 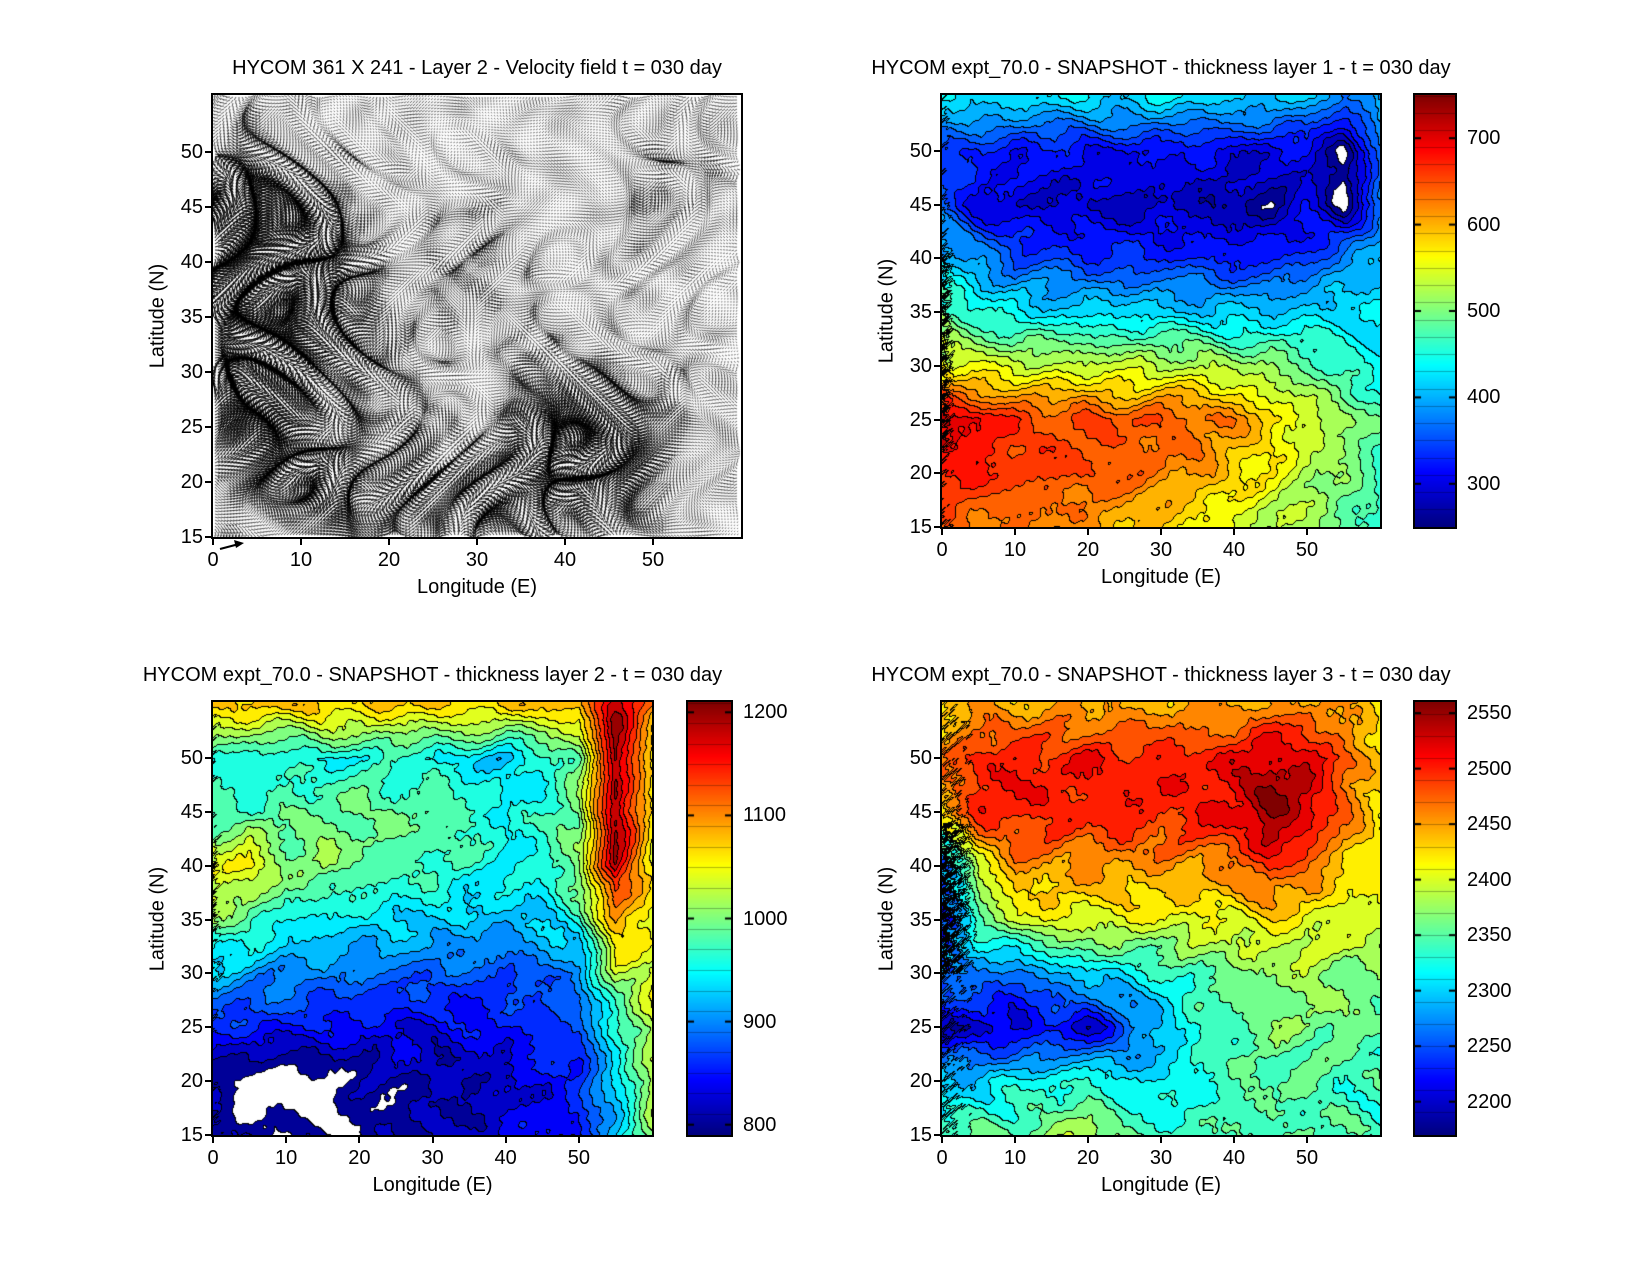 I want to click on colorbar-tick-label: 500, so click(x=1484, y=311).